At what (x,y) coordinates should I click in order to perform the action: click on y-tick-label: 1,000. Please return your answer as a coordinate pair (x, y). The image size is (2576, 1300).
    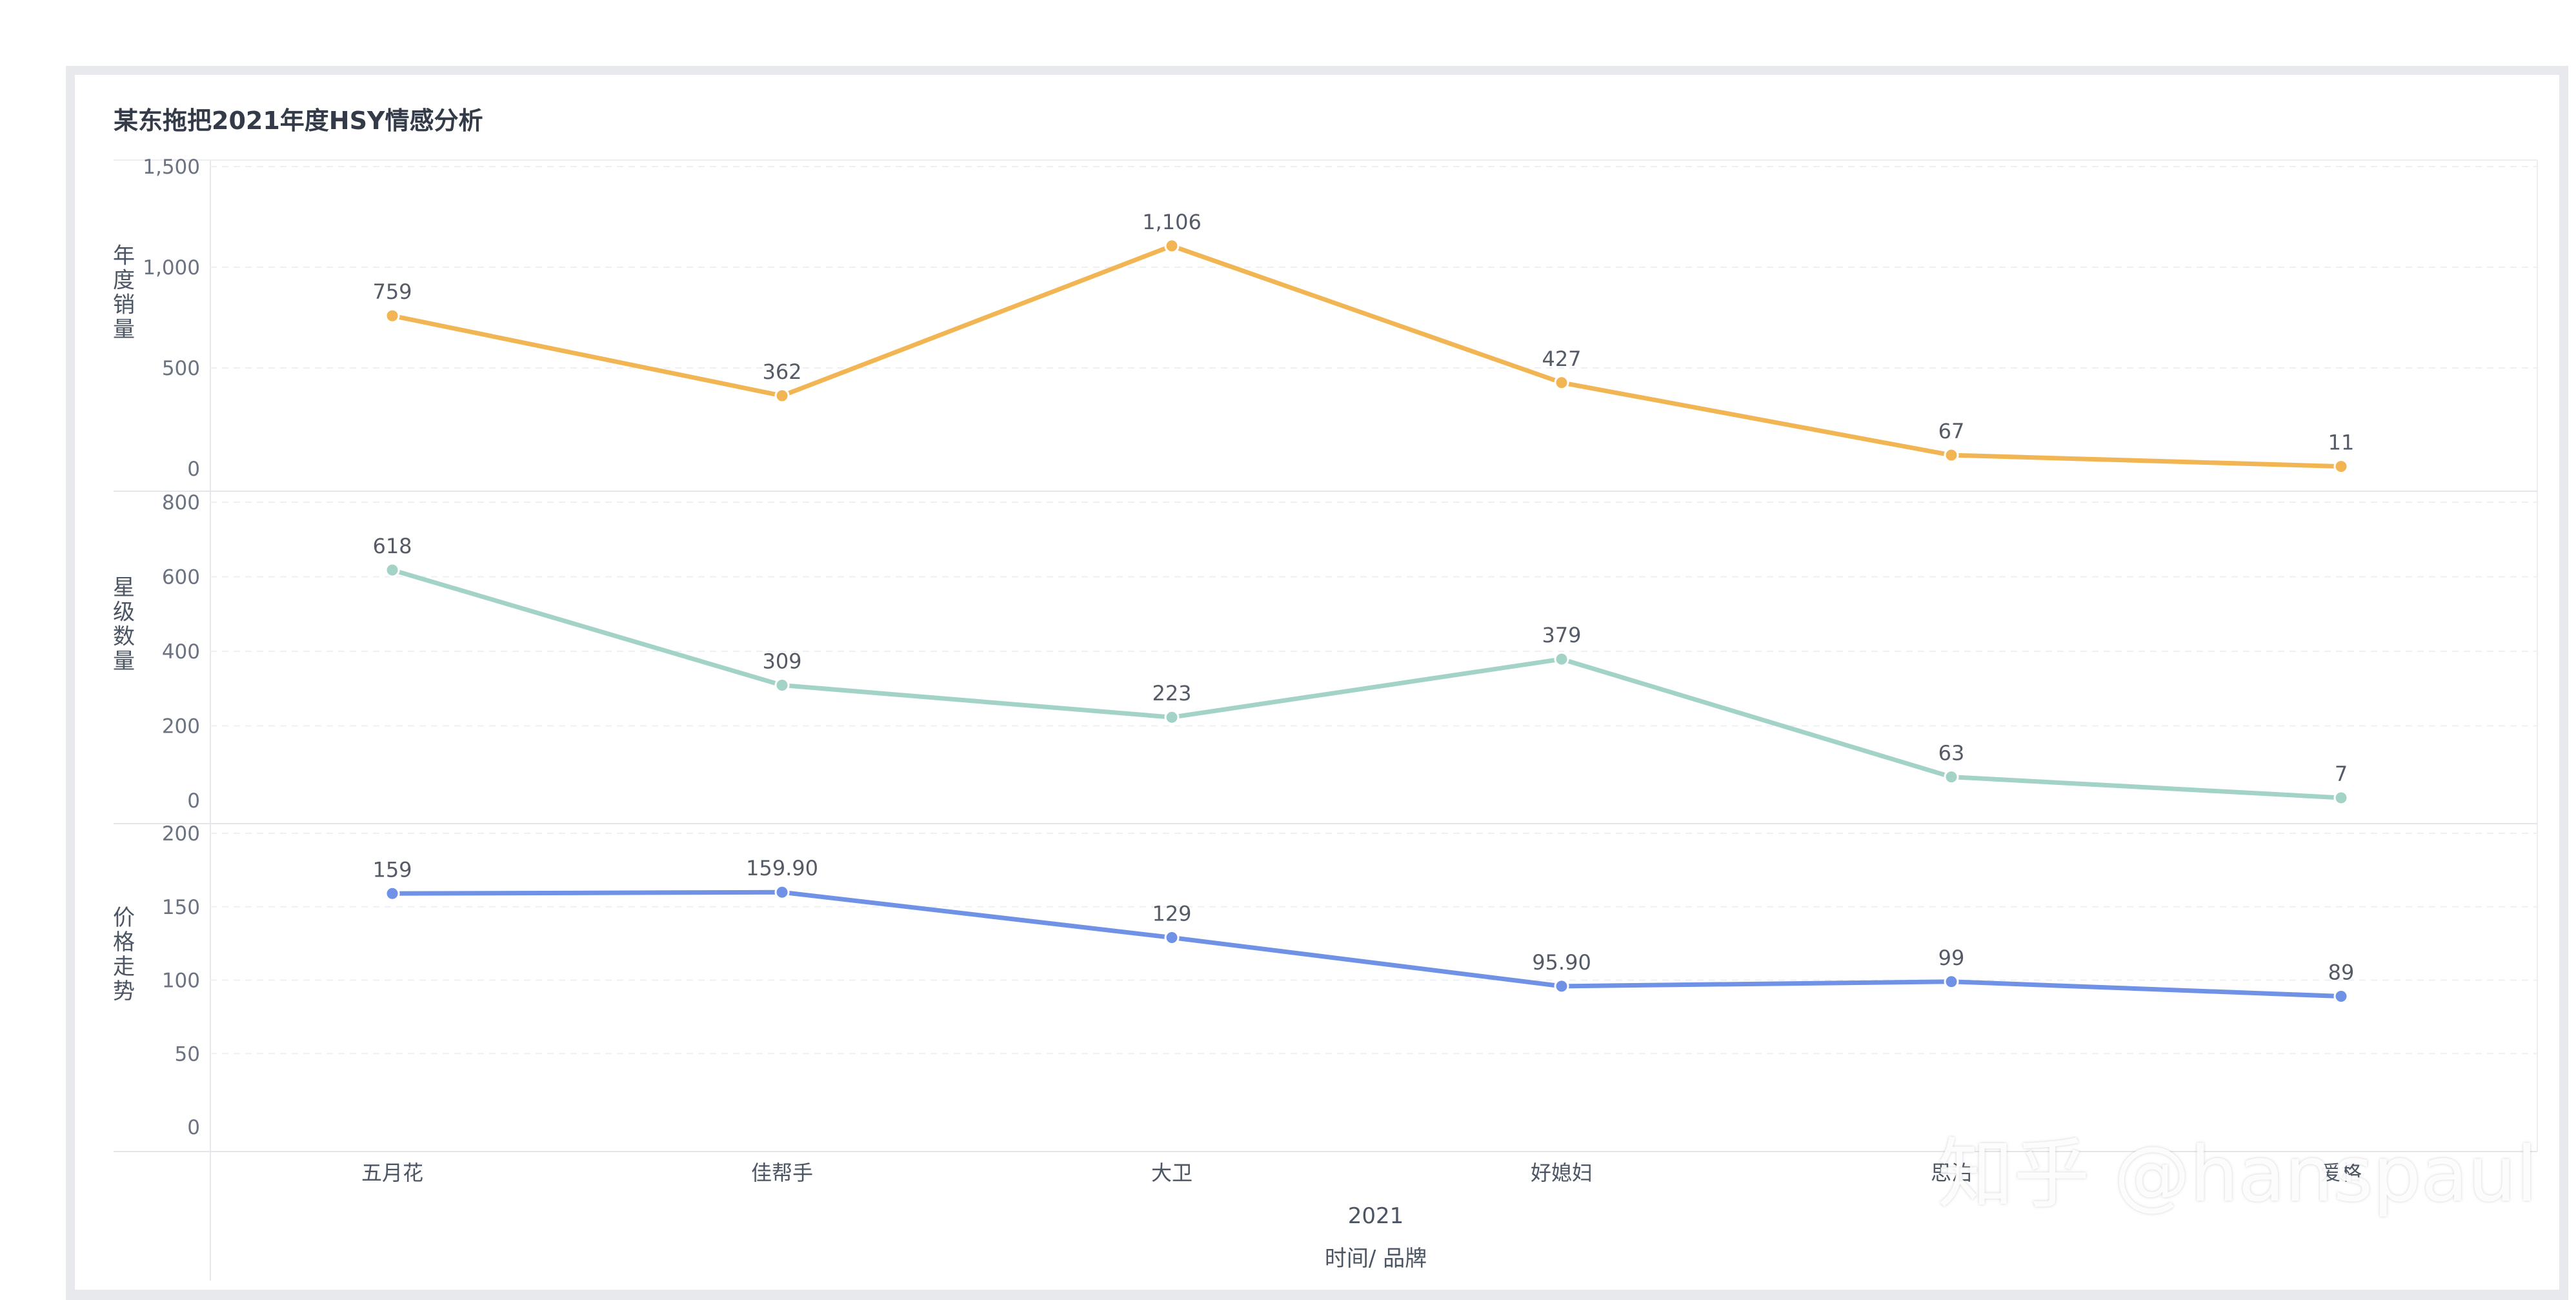
    Looking at the image, I should click on (171, 267).